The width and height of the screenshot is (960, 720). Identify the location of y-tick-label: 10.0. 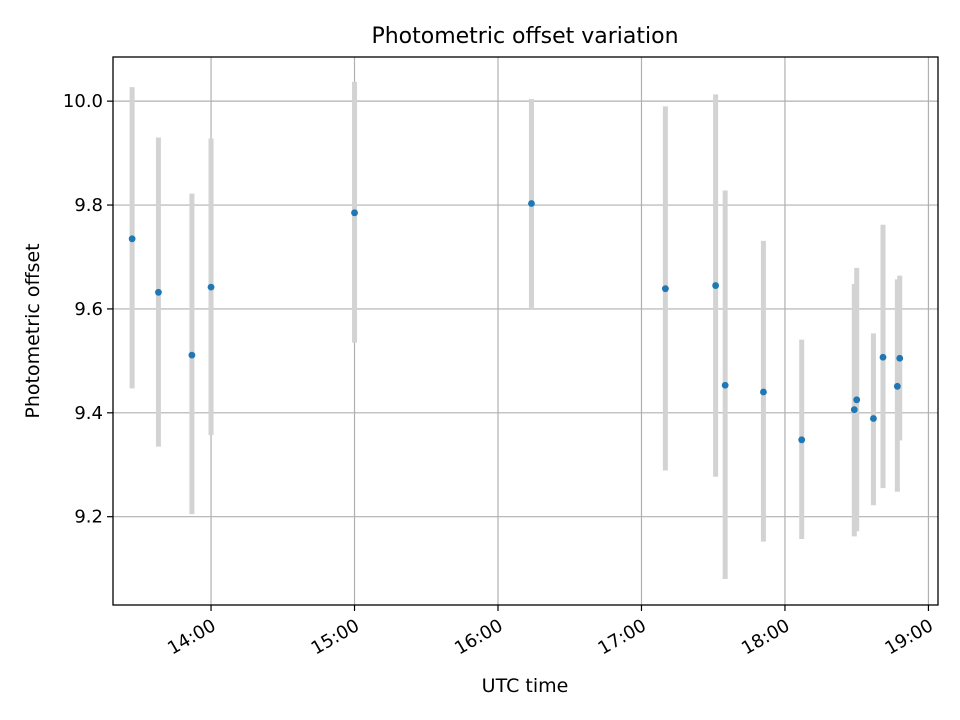
(83, 101).